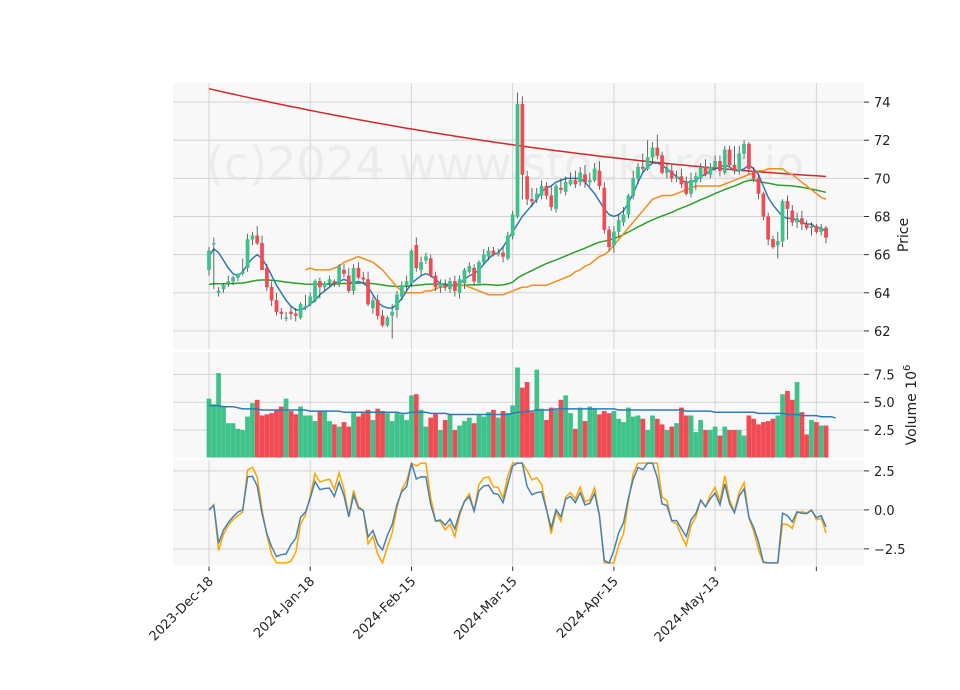 The height and width of the screenshot is (690, 960). Describe the element at coordinates (882, 294) in the screenshot. I see `price-y-tick-label: 64` at that location.